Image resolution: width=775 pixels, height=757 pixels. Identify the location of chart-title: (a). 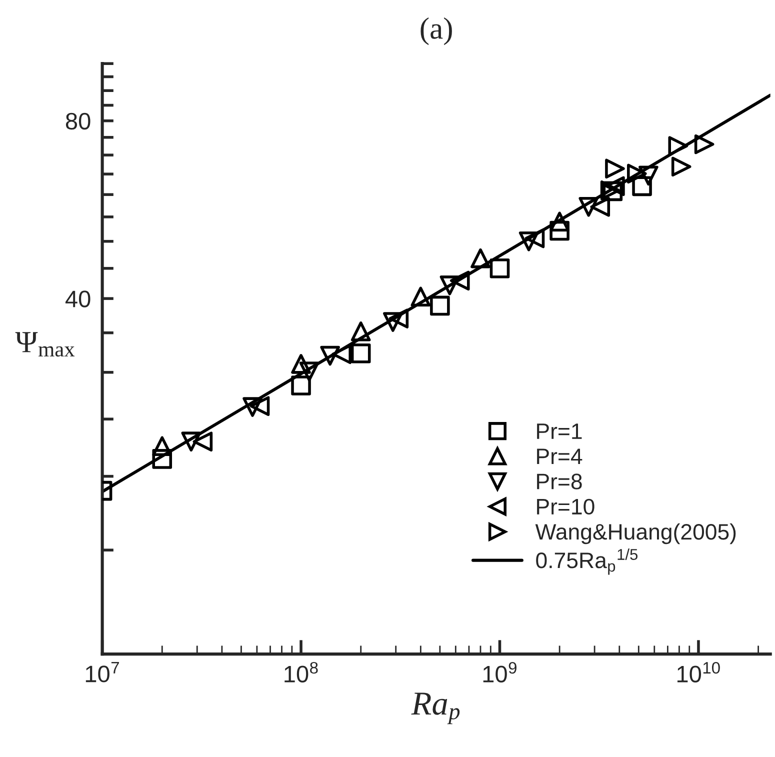
(436, 31).